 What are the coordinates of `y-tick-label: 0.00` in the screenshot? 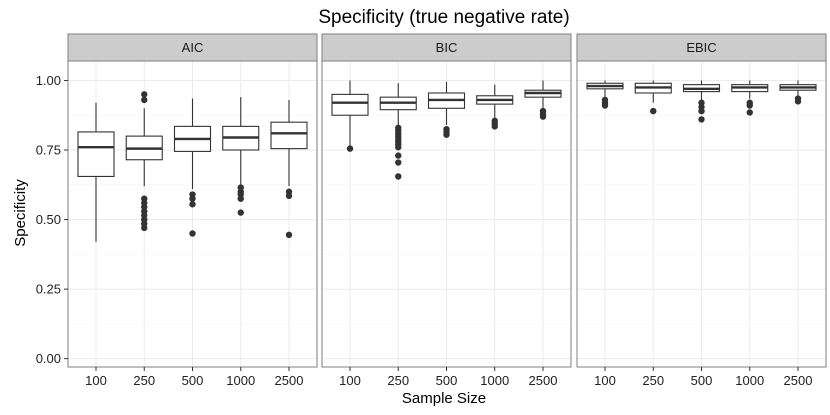 It's located at (48, 358).